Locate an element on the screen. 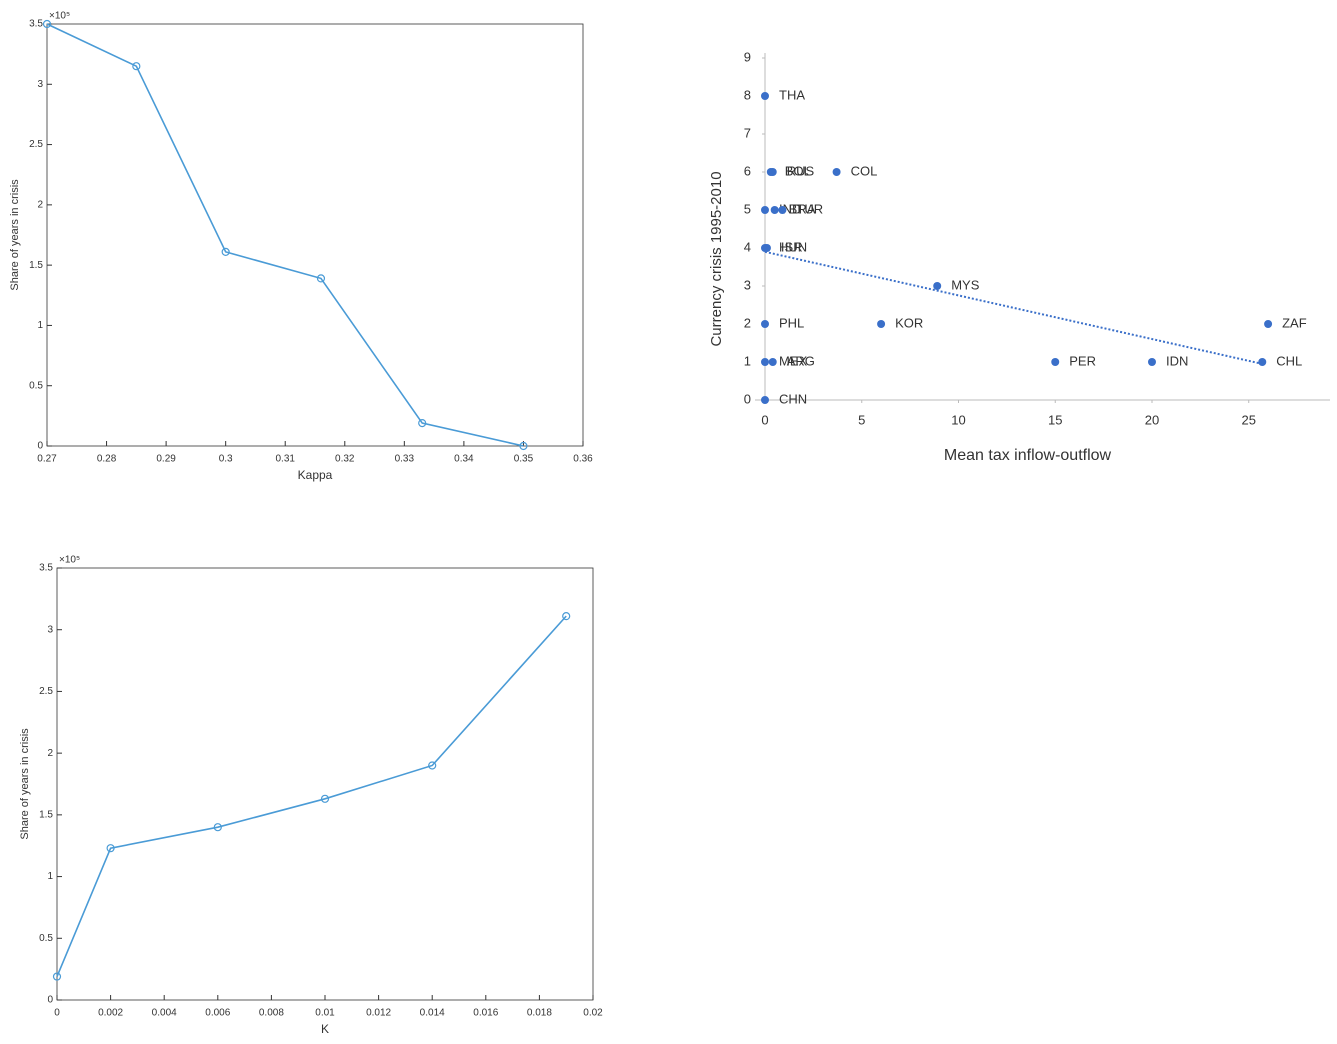 The width and height of the screenshot is (1337, 1044). x-tick-label: 0.02 is located at coordinates (593, 1013).